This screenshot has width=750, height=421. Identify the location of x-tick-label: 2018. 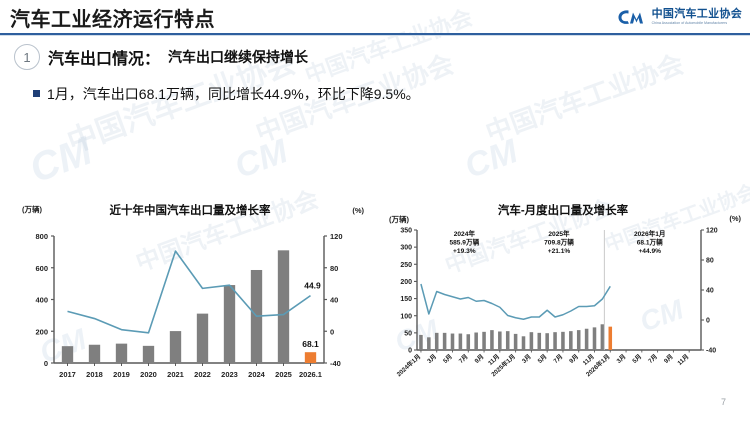
(94, 374).